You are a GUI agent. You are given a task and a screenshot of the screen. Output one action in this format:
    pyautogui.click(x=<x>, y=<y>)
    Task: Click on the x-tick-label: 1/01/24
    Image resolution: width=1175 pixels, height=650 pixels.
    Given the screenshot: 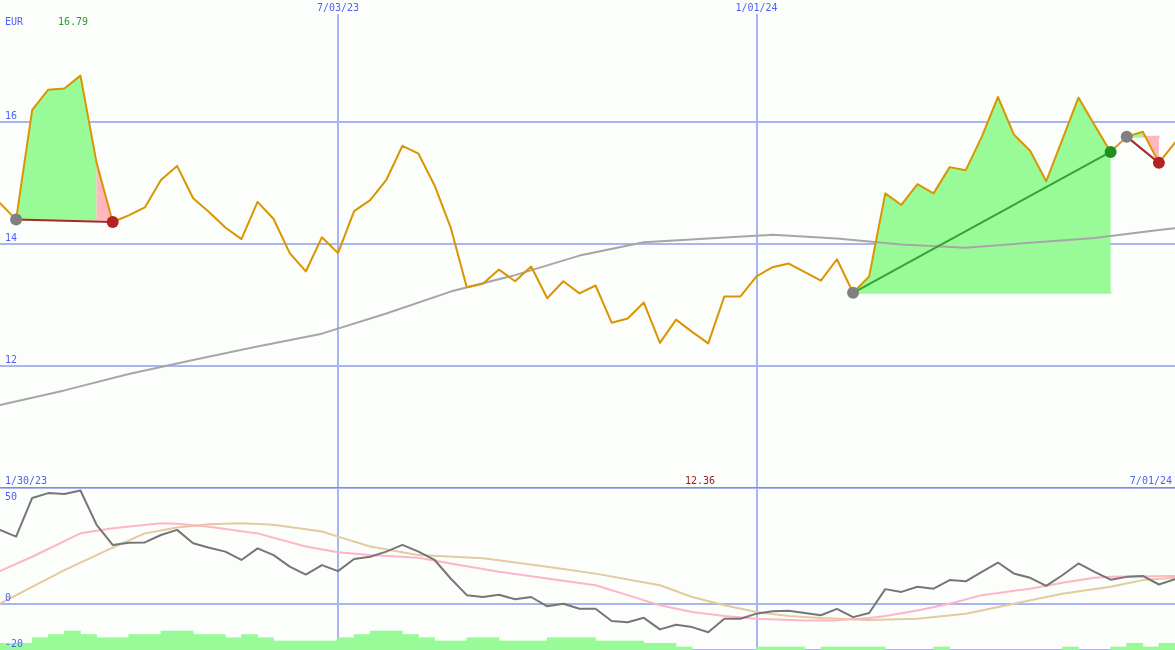 What is the action you would take?
    pyautogui.click(x=756, y=7)
    